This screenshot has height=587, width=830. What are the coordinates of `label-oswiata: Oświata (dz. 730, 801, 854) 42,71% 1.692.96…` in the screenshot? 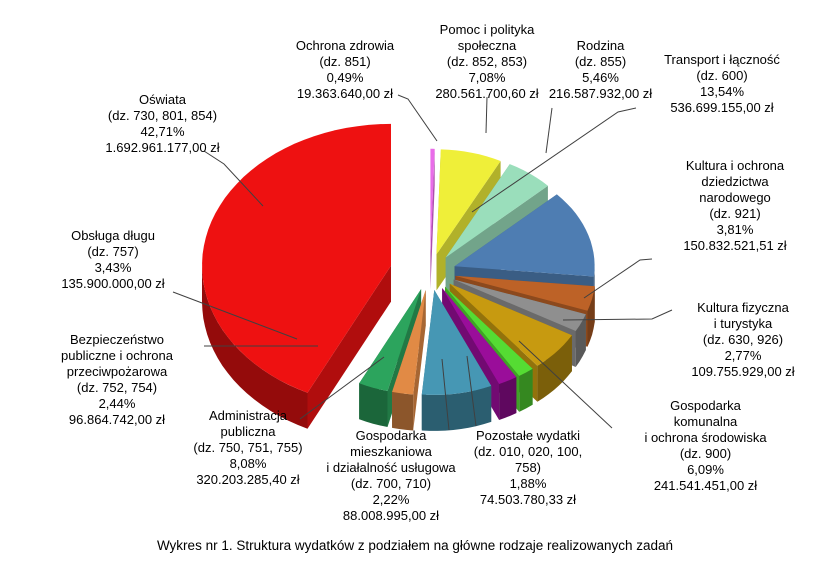 It's located at (162, 124).